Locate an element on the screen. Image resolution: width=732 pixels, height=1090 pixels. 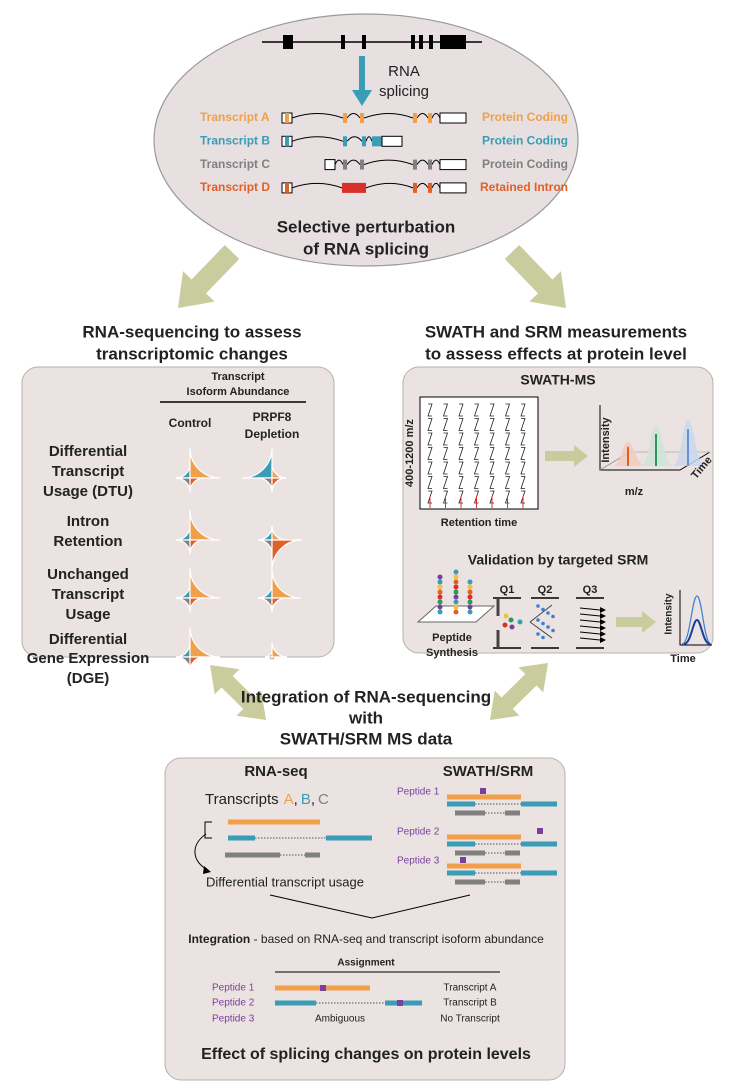
label: Differential transcript usage is located at coordinates (285, 881).